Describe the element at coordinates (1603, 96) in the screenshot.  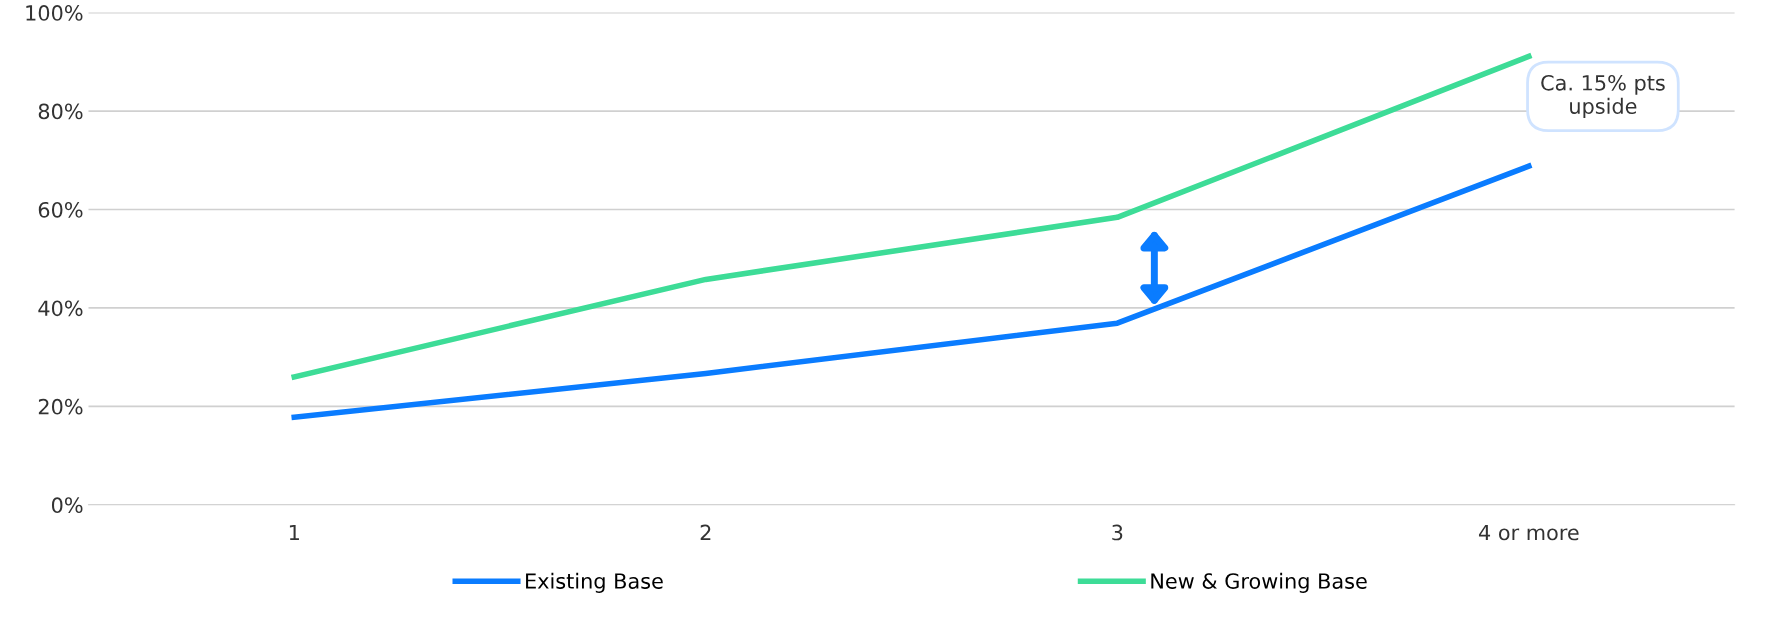
I see `annotation: Ca. 15% pts upside` at that location.